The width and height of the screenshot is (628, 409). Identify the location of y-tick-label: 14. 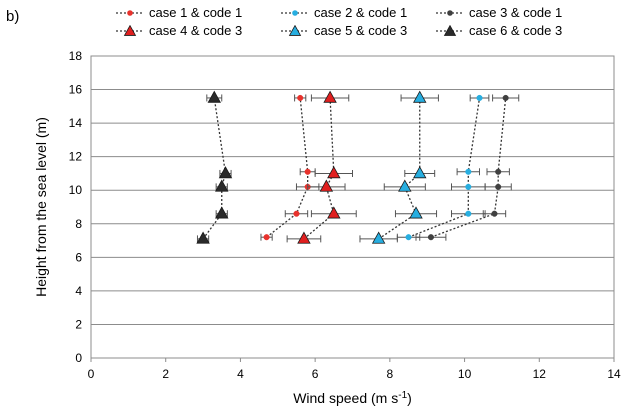
(76, 123).